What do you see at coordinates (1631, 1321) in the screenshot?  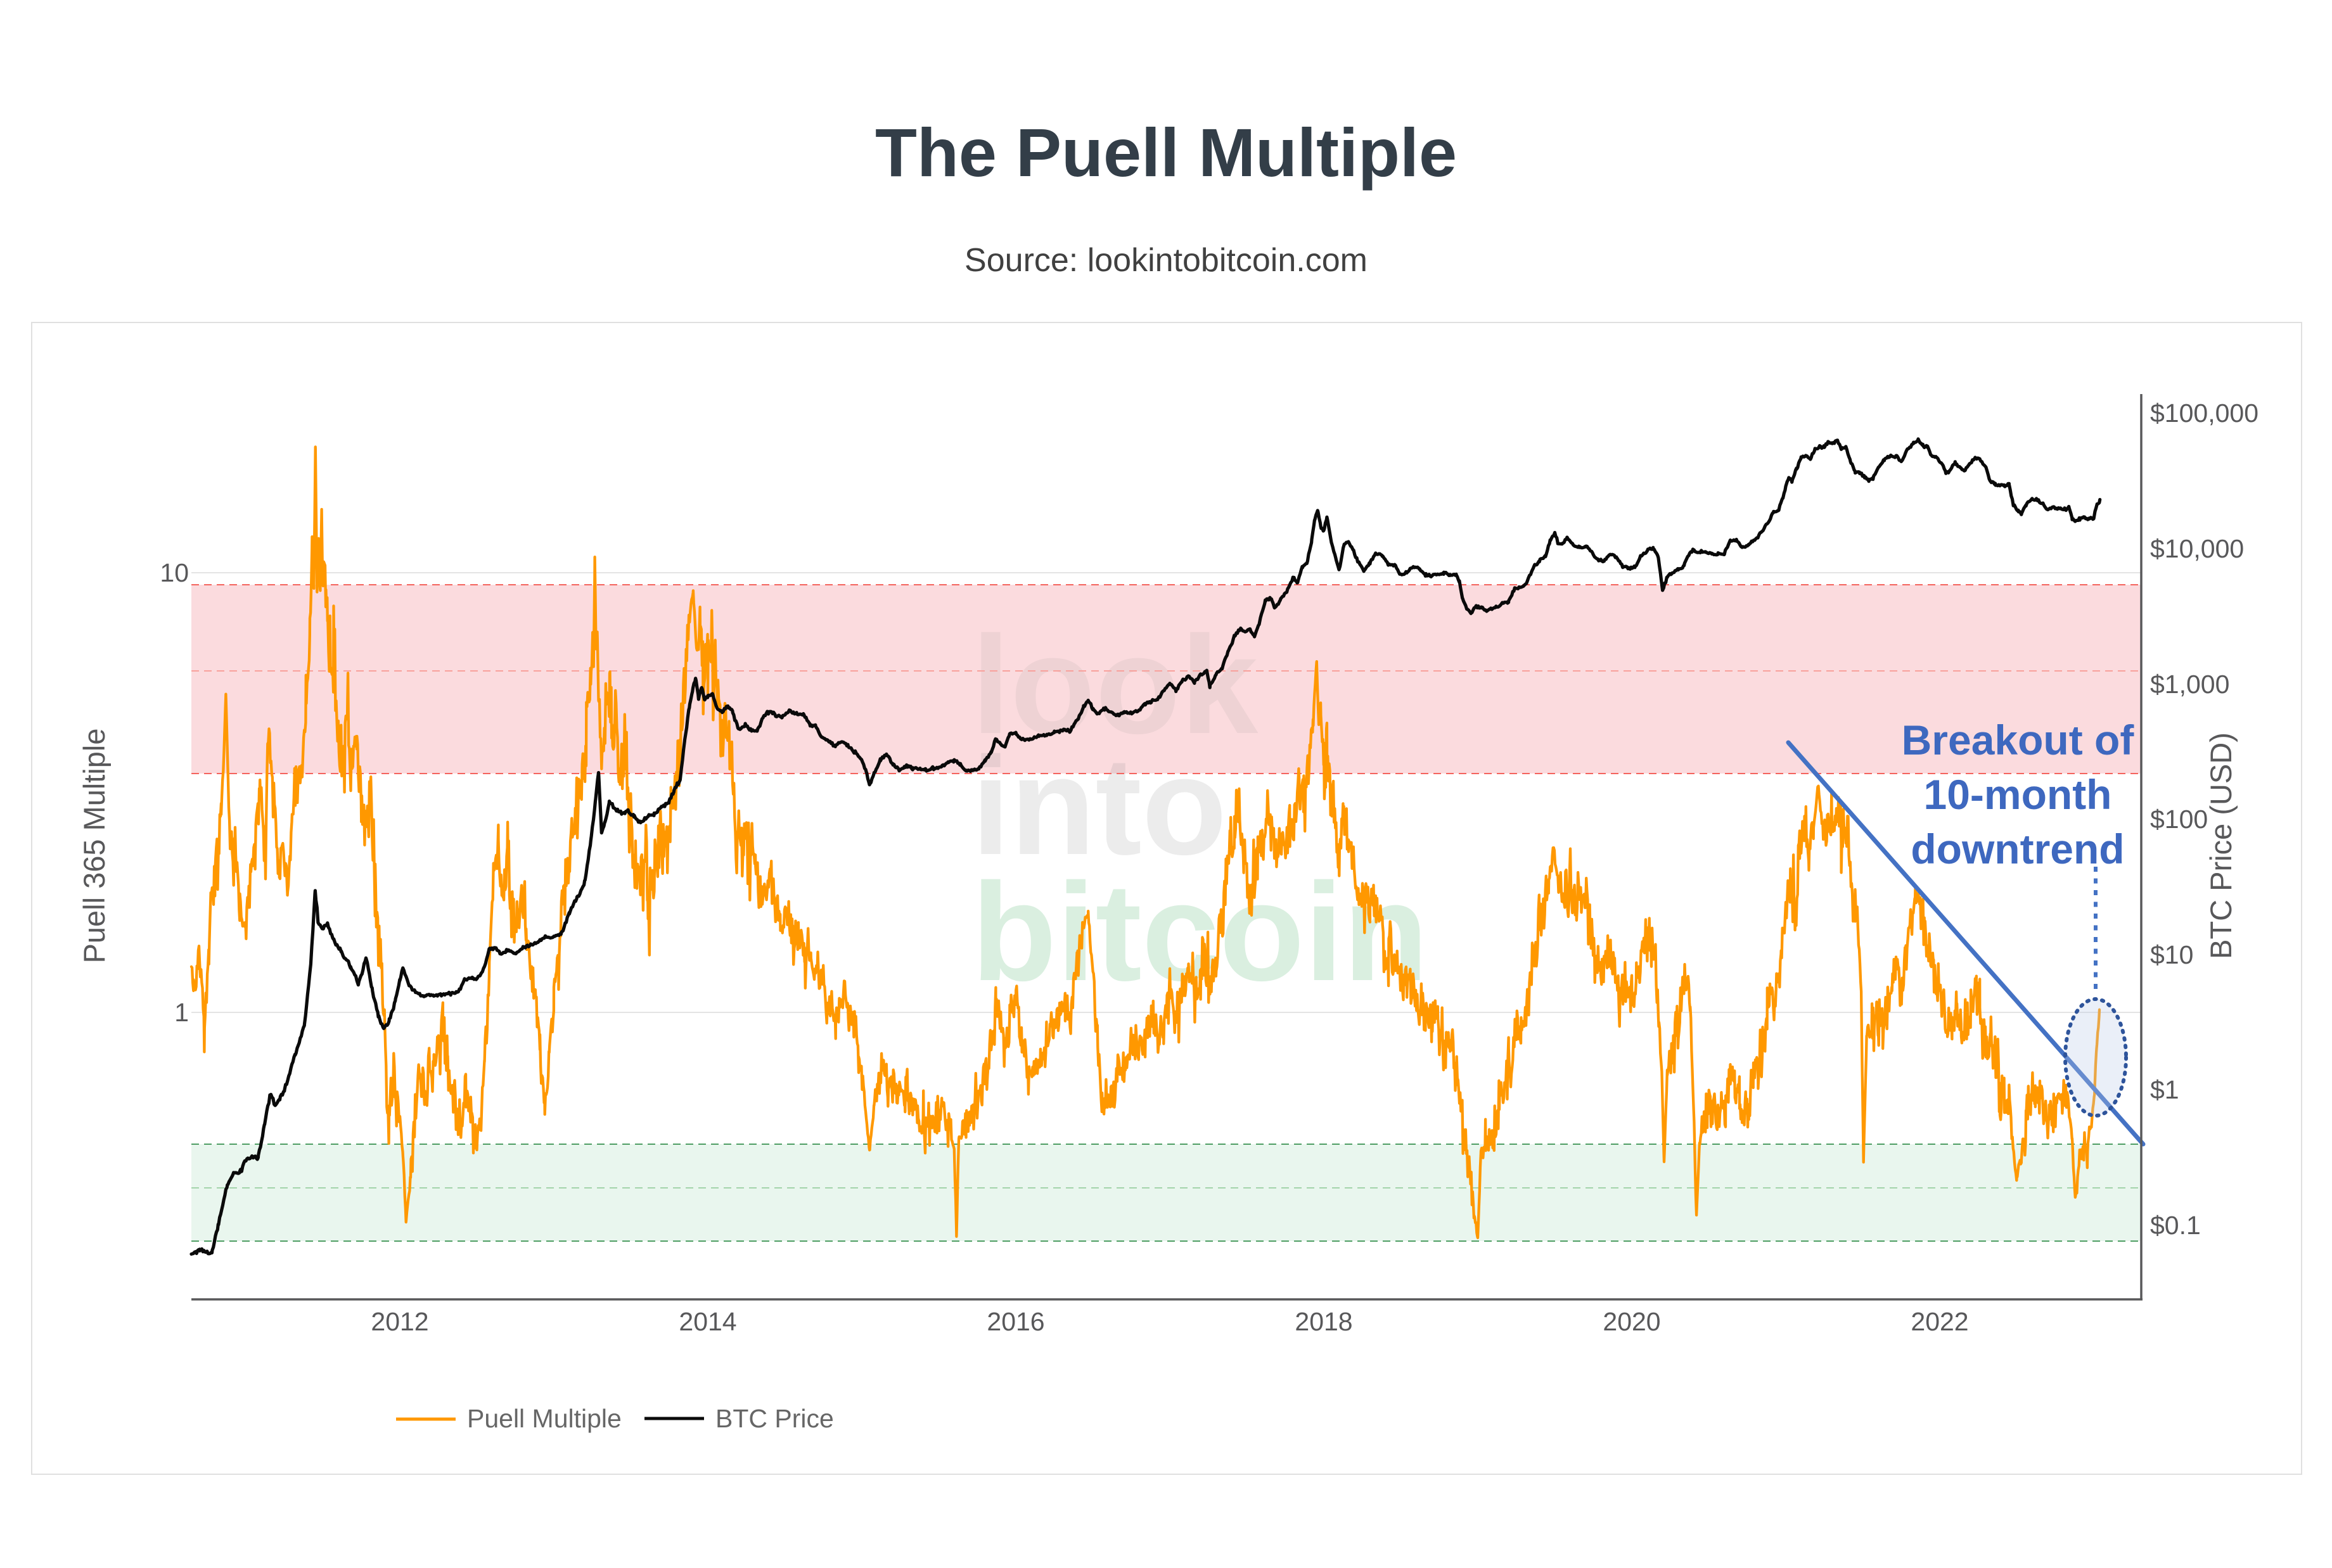 I see `svg-text: 2020` at bounding box center [1631, 1321].